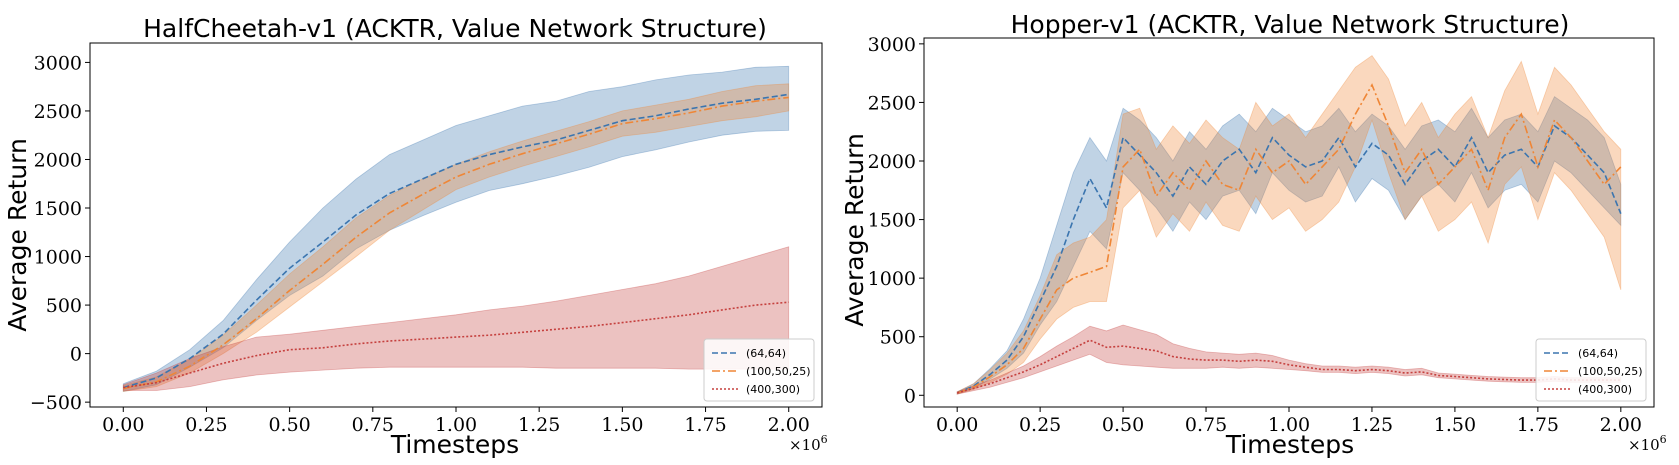 The image size is (1679, 465). What do you see at coordinates (56, 403) in the screenshot?
I see `y-tick-label: −500` at bounding box center [56, 403].